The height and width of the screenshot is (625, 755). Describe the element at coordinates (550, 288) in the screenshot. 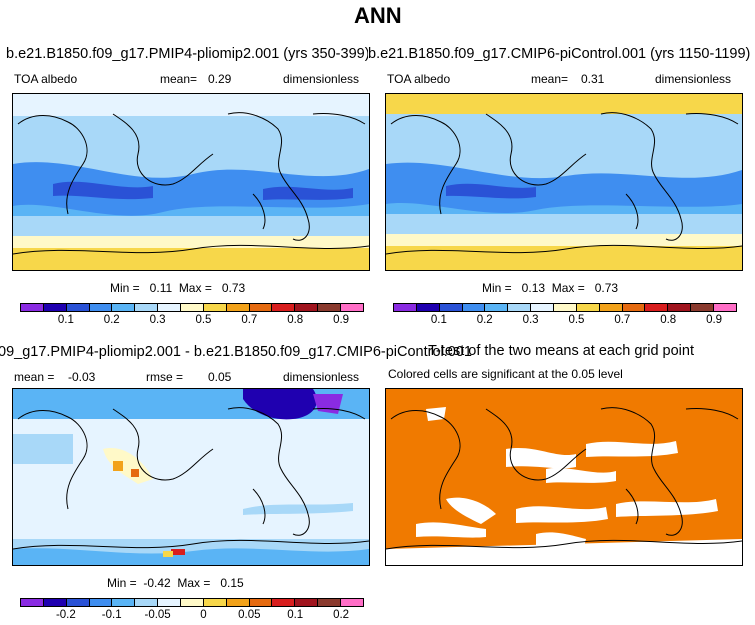

I see `panel-control-min-max: Min = 0.13 Max = 0.73` at that location.